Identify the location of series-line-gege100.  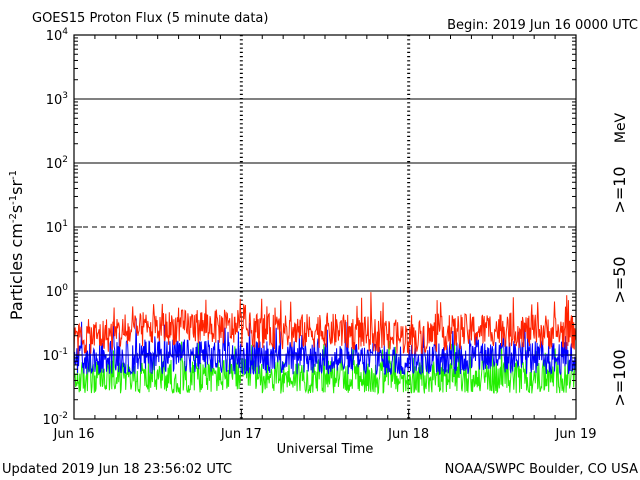
(325, 367).